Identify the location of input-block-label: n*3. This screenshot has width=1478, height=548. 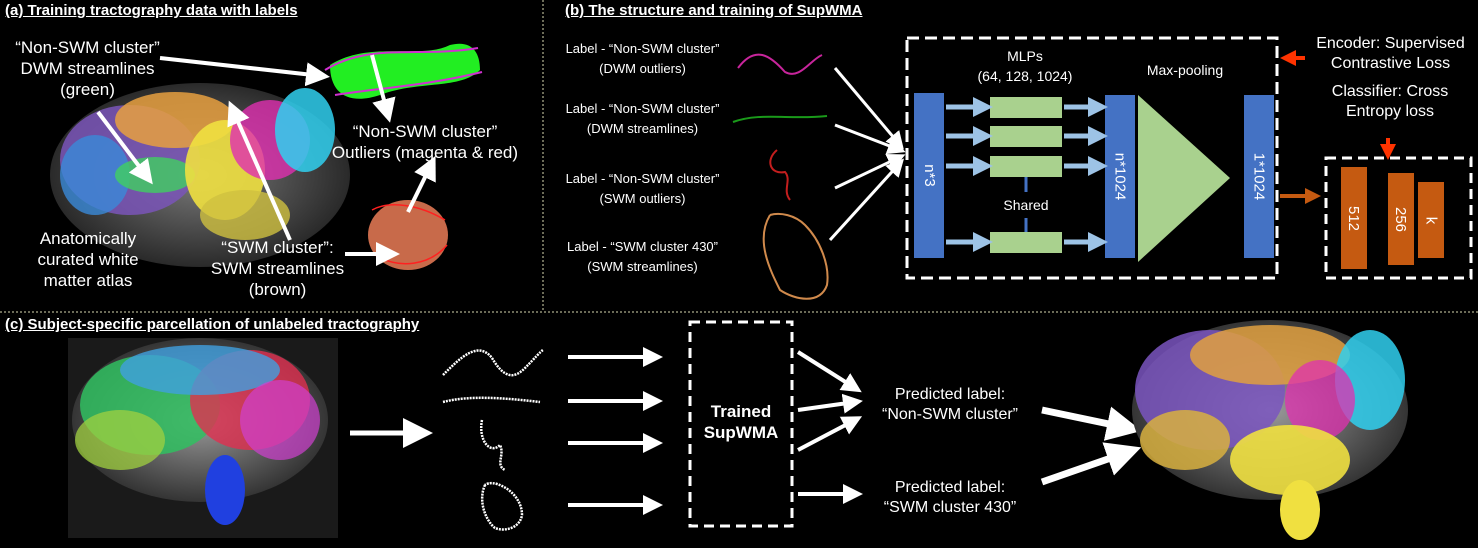
(929, 175).